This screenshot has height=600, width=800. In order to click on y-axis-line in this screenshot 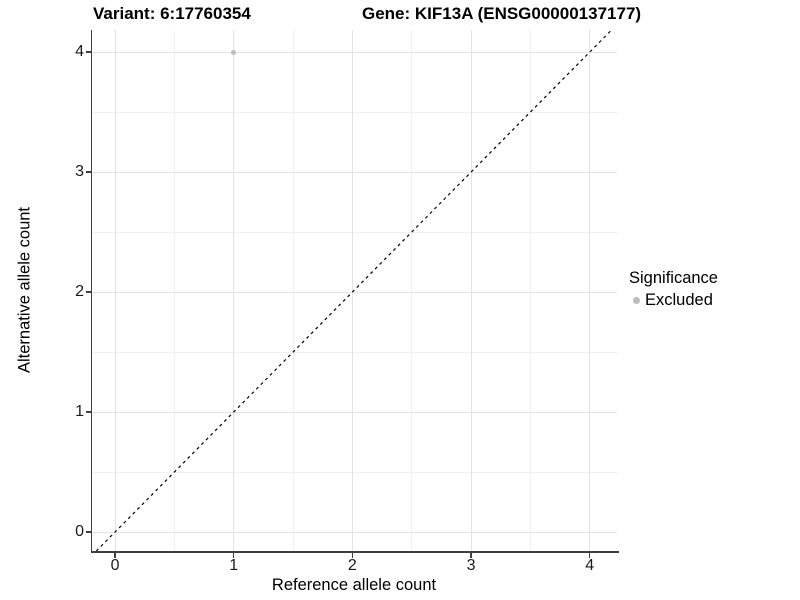, I will do `click(91, 291)`.